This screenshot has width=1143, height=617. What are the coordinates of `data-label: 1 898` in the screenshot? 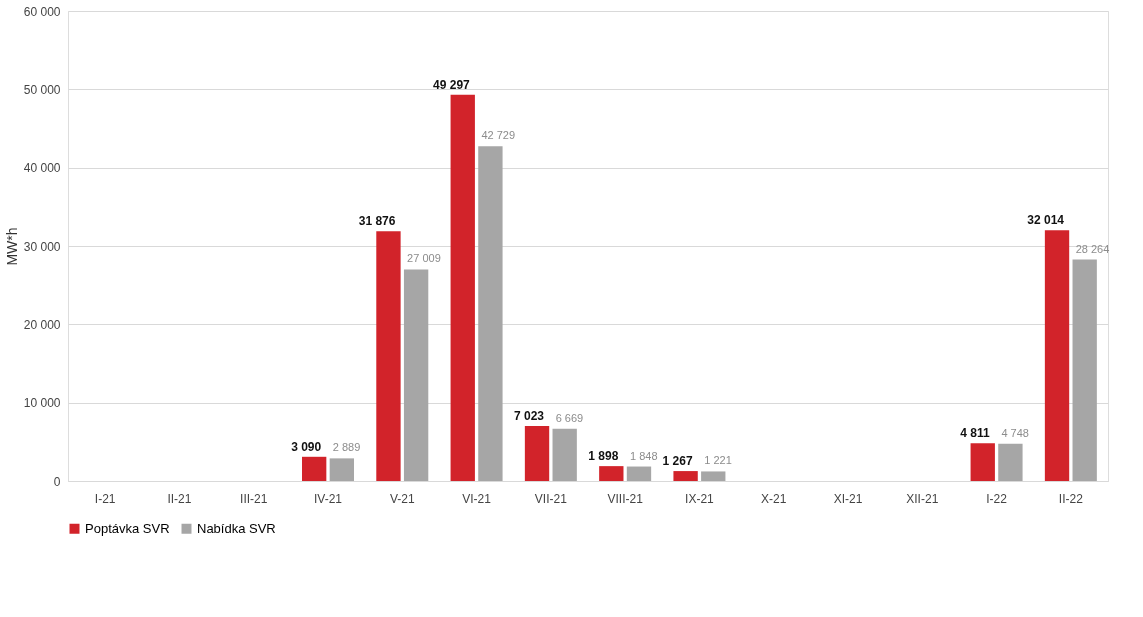 It's located at (603, 456).